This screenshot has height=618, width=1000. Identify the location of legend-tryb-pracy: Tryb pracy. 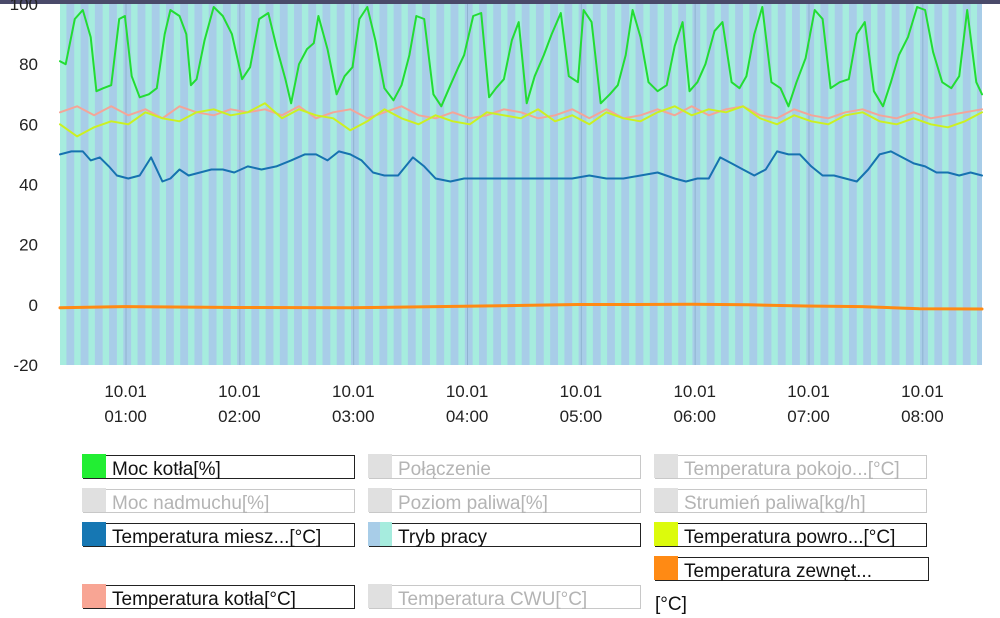
(504, 535).